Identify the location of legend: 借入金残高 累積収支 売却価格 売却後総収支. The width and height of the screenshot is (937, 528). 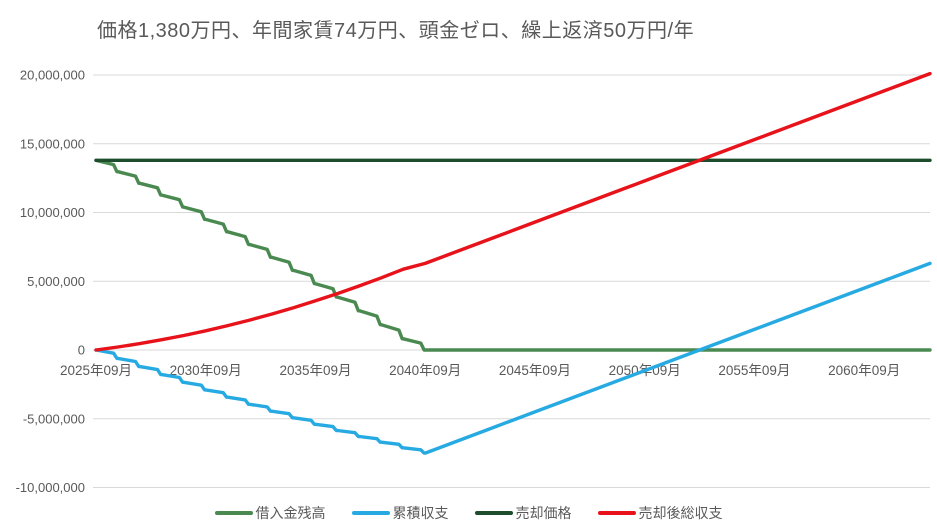
(468, 513).